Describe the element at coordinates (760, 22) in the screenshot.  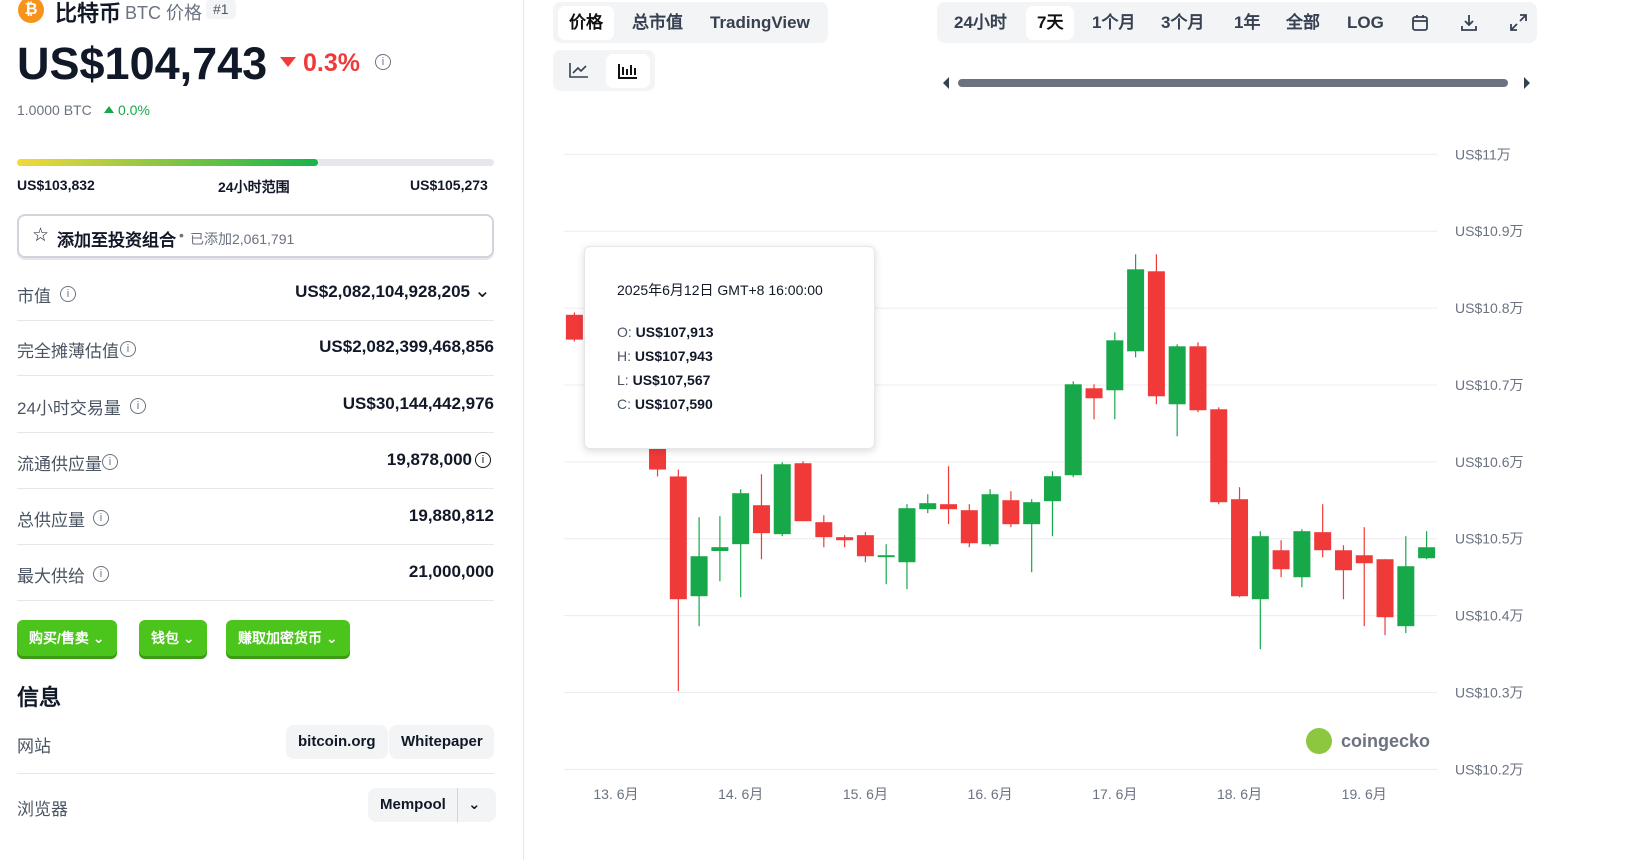
I see `tab: TradingView` at that location.